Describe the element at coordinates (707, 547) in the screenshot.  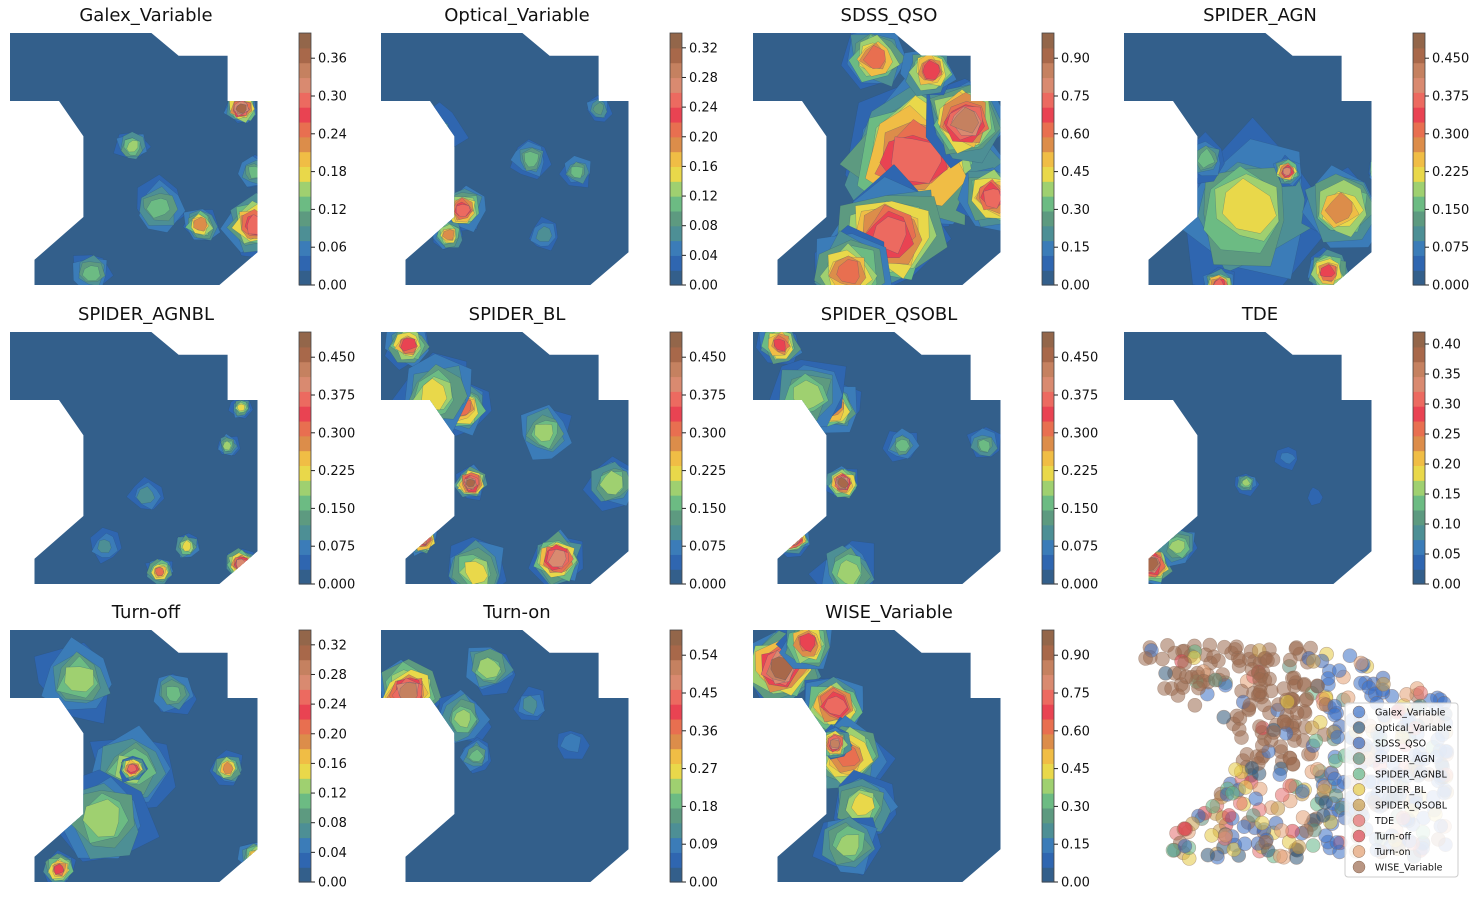
I see `colorbar-tick-label: 0.075` at that location.